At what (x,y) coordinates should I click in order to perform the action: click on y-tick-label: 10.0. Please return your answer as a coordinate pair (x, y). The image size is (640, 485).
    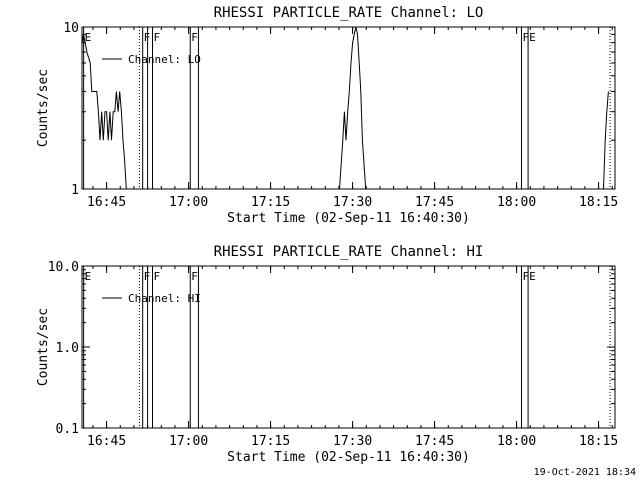
    Looking at the image, I should click on (63, 267).